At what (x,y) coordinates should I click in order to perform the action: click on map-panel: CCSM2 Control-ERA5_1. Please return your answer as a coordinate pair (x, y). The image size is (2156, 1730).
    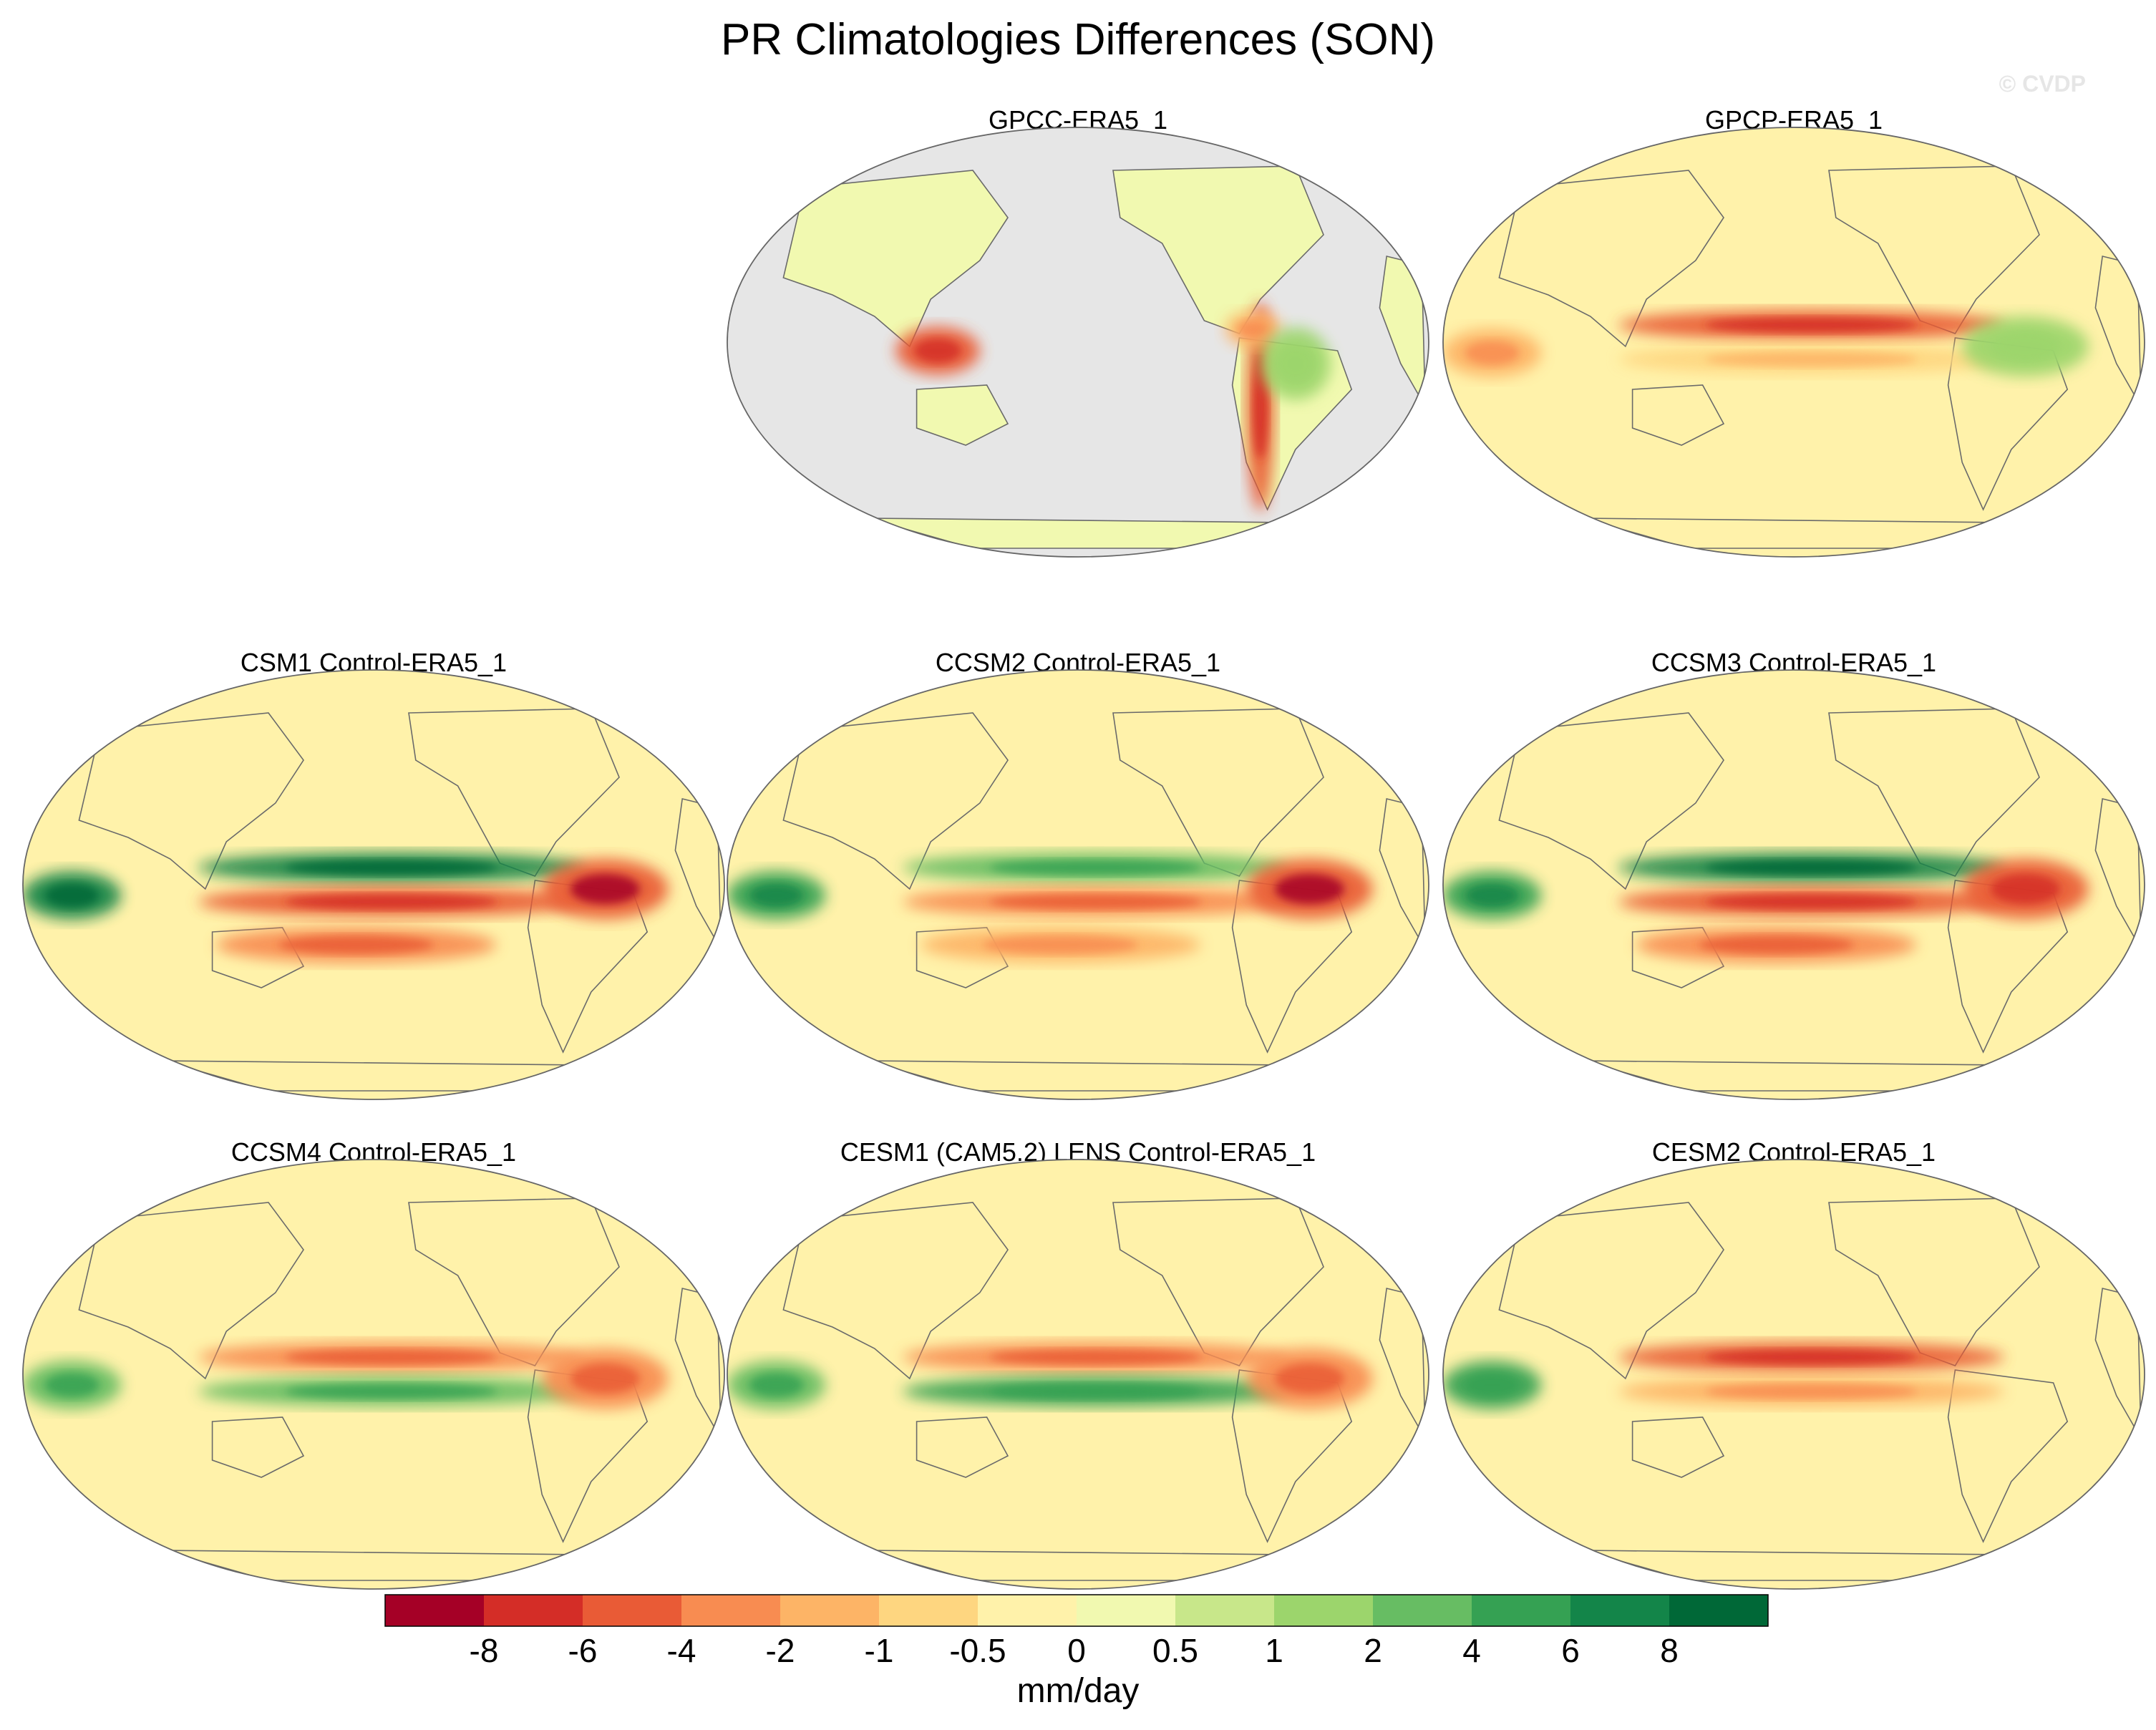
    Looking at the image, I should click on (1078, 874).